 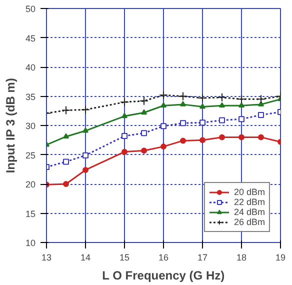 I want to click on legend-label: 26 dBm, so click(x=249, y=222).